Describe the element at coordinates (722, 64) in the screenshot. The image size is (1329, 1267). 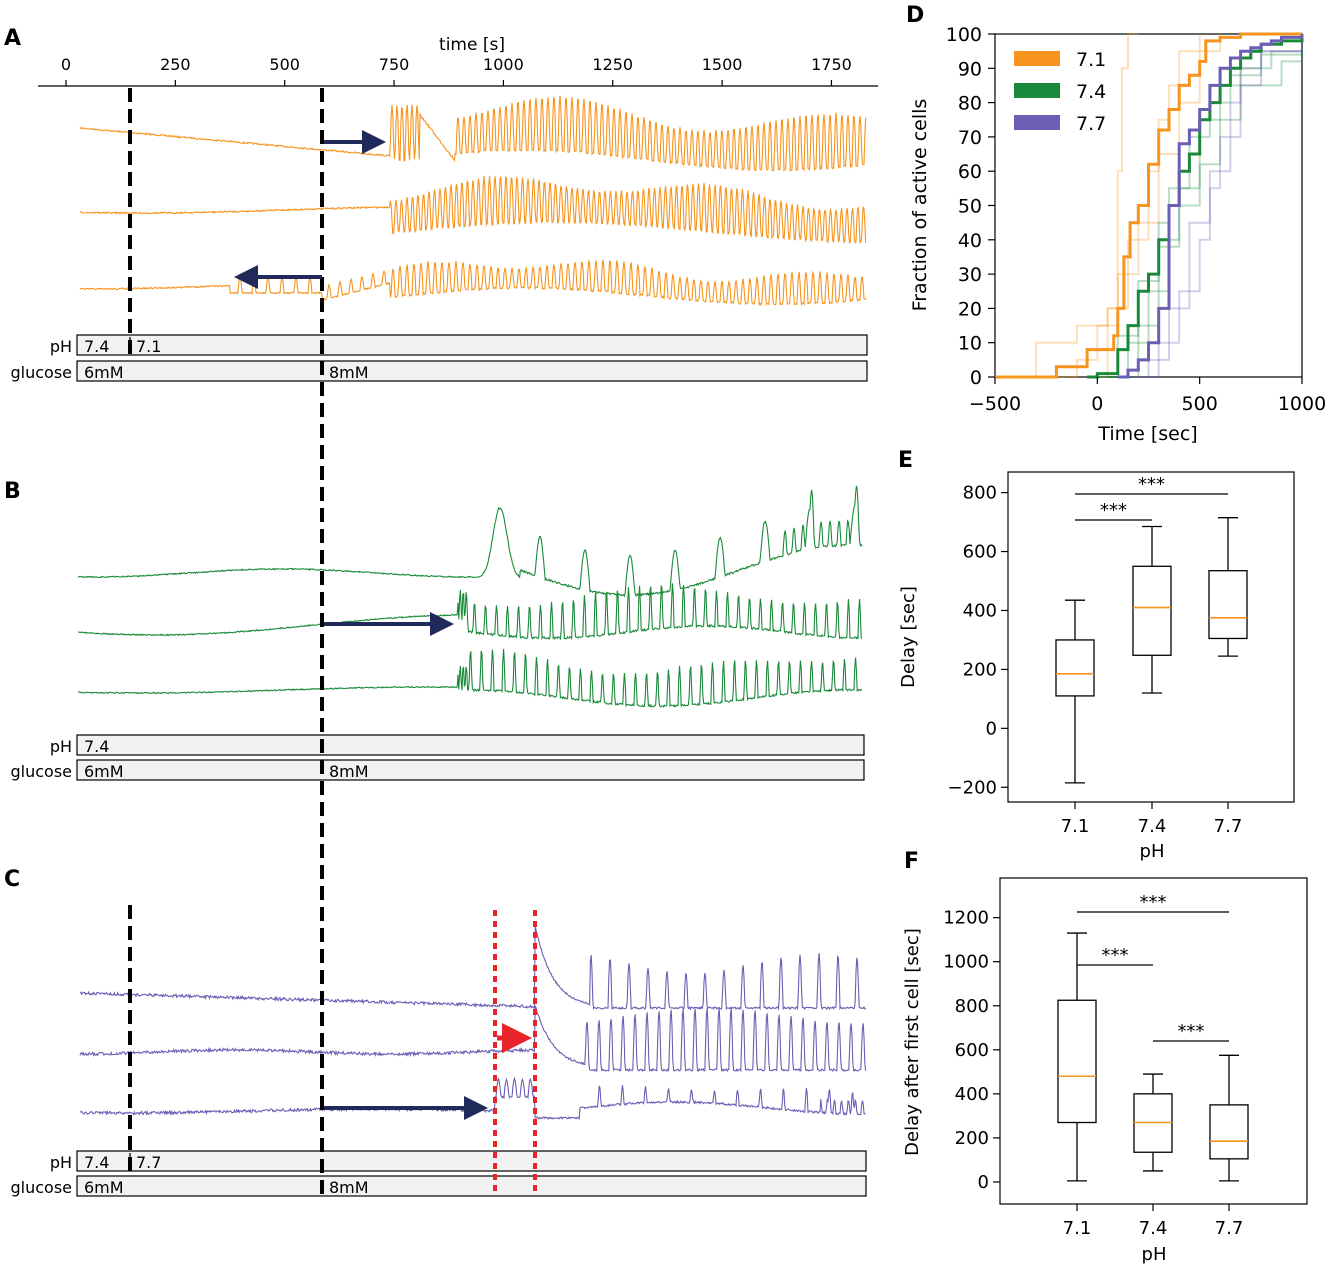
I see `panel-a-xtick-label: 1500` at that location.